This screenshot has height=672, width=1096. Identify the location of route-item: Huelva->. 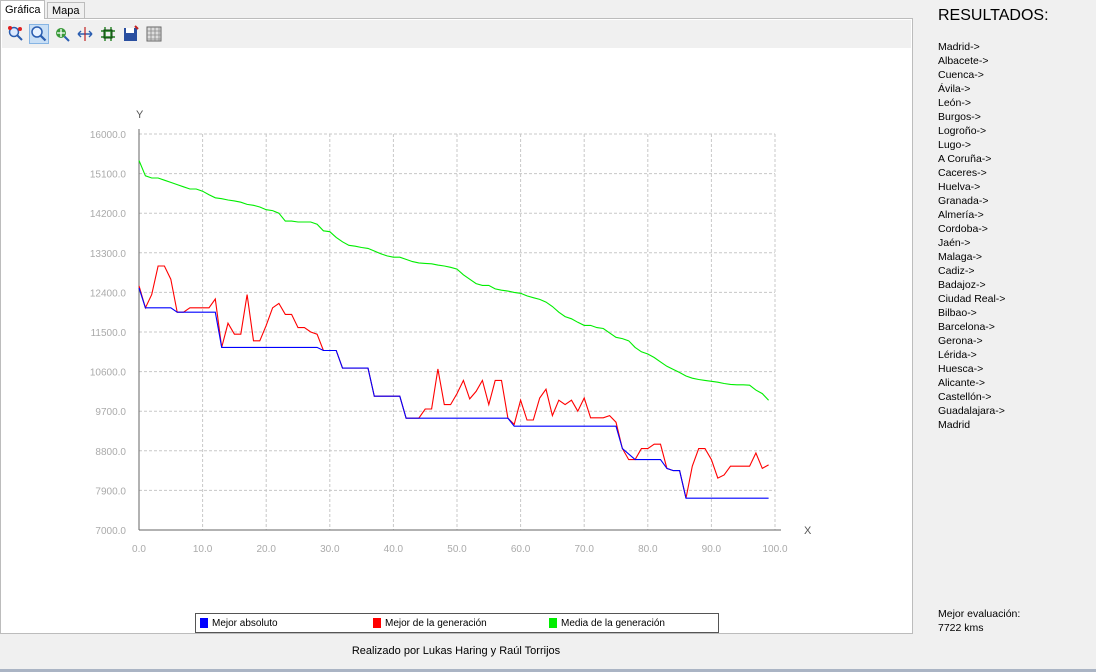
(959, 187).